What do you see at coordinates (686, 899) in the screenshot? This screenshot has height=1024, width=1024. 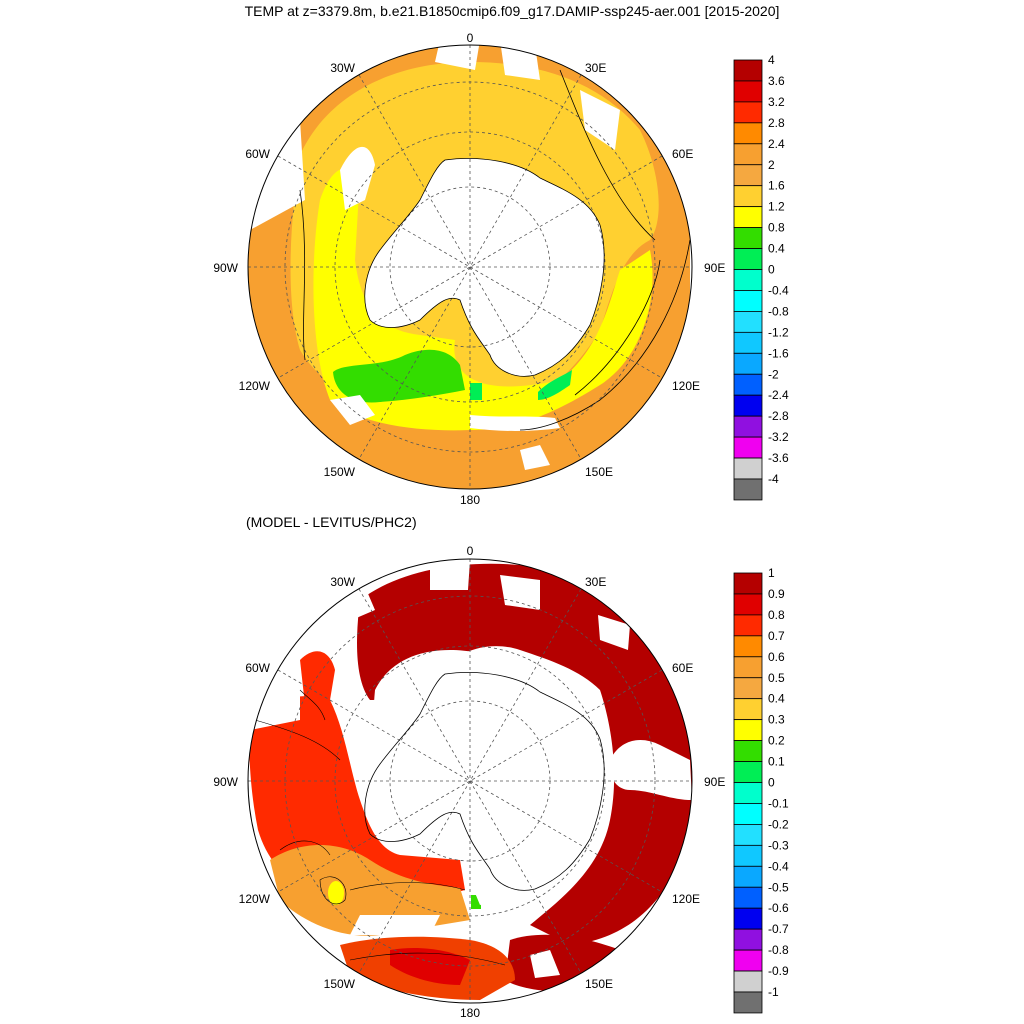 I see `bottom-lon-label-120e: 120E` at bounding box center [686, 899].